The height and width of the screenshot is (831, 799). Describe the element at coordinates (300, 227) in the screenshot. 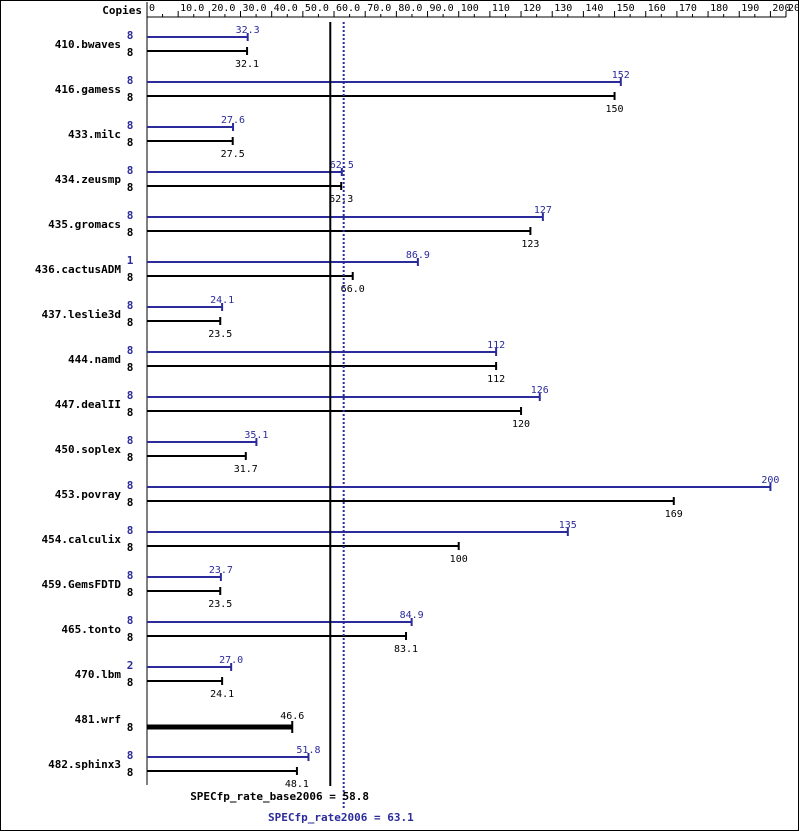

I see `benchmark-row: 435.gromacs 8 127 8 123` at that location.